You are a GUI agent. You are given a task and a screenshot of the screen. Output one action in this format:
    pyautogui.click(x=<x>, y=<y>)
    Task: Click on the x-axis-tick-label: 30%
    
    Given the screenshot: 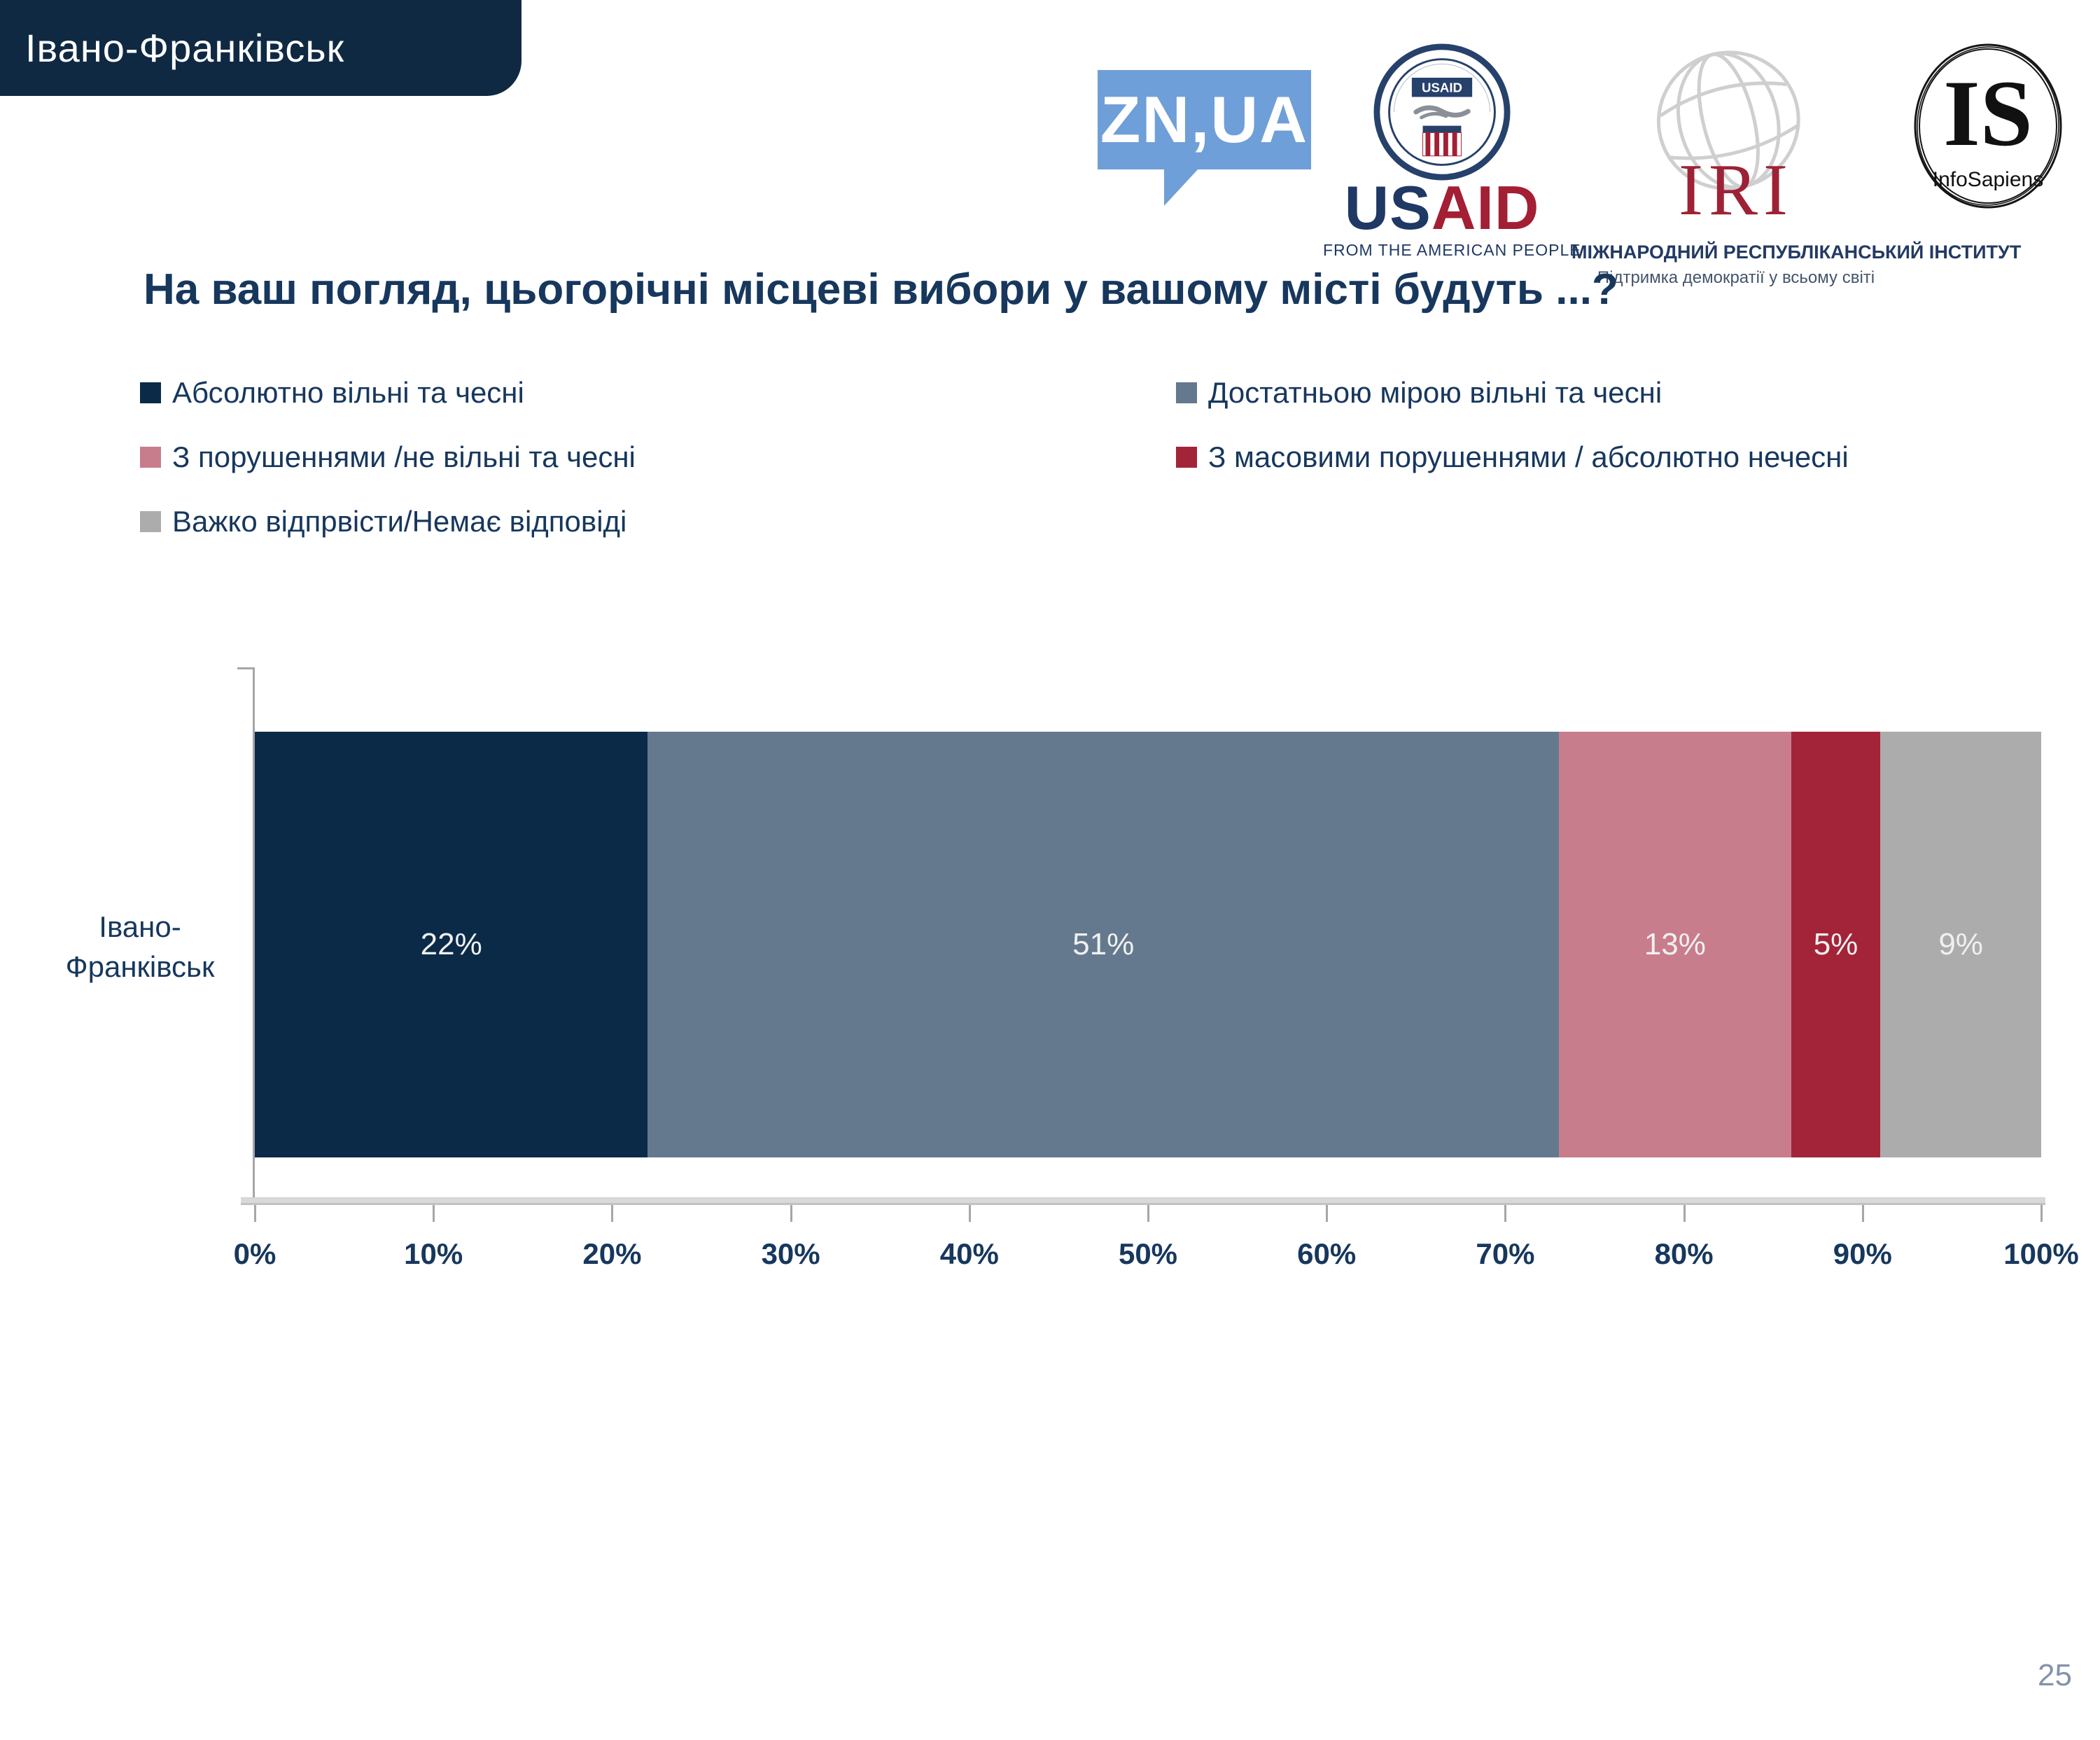 What is the action you would take?
    pyautogui.click(x=790, y=1253)
    